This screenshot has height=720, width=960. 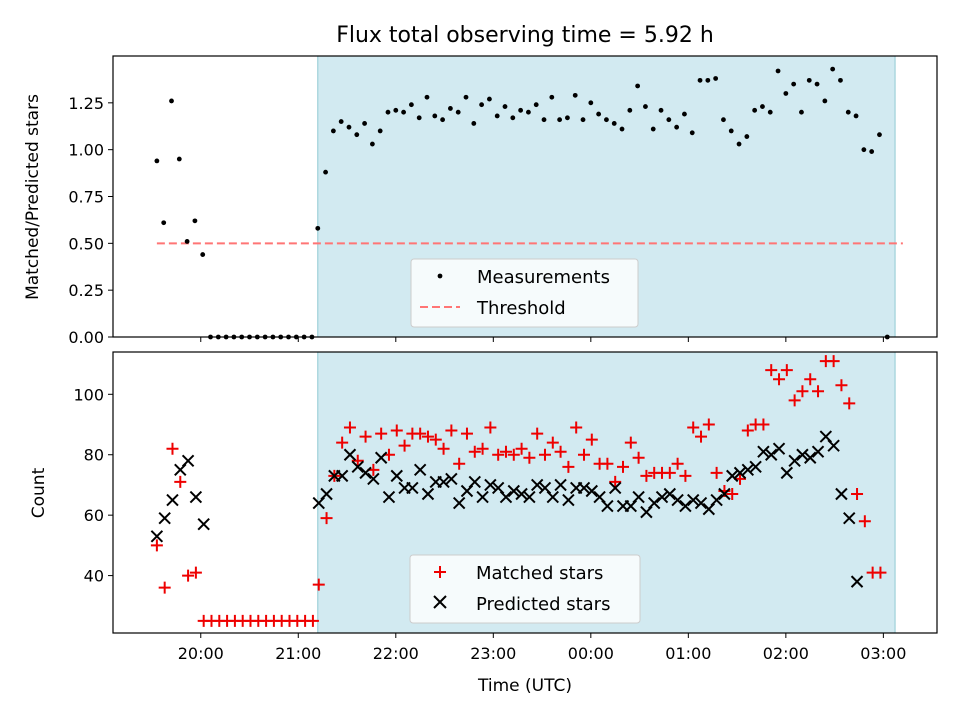 What do you see at coordinates (33, 197) in the screenshot?
I see `top-y-axis-label: Matched/Predicted stars` at bounding box center [33, 197].